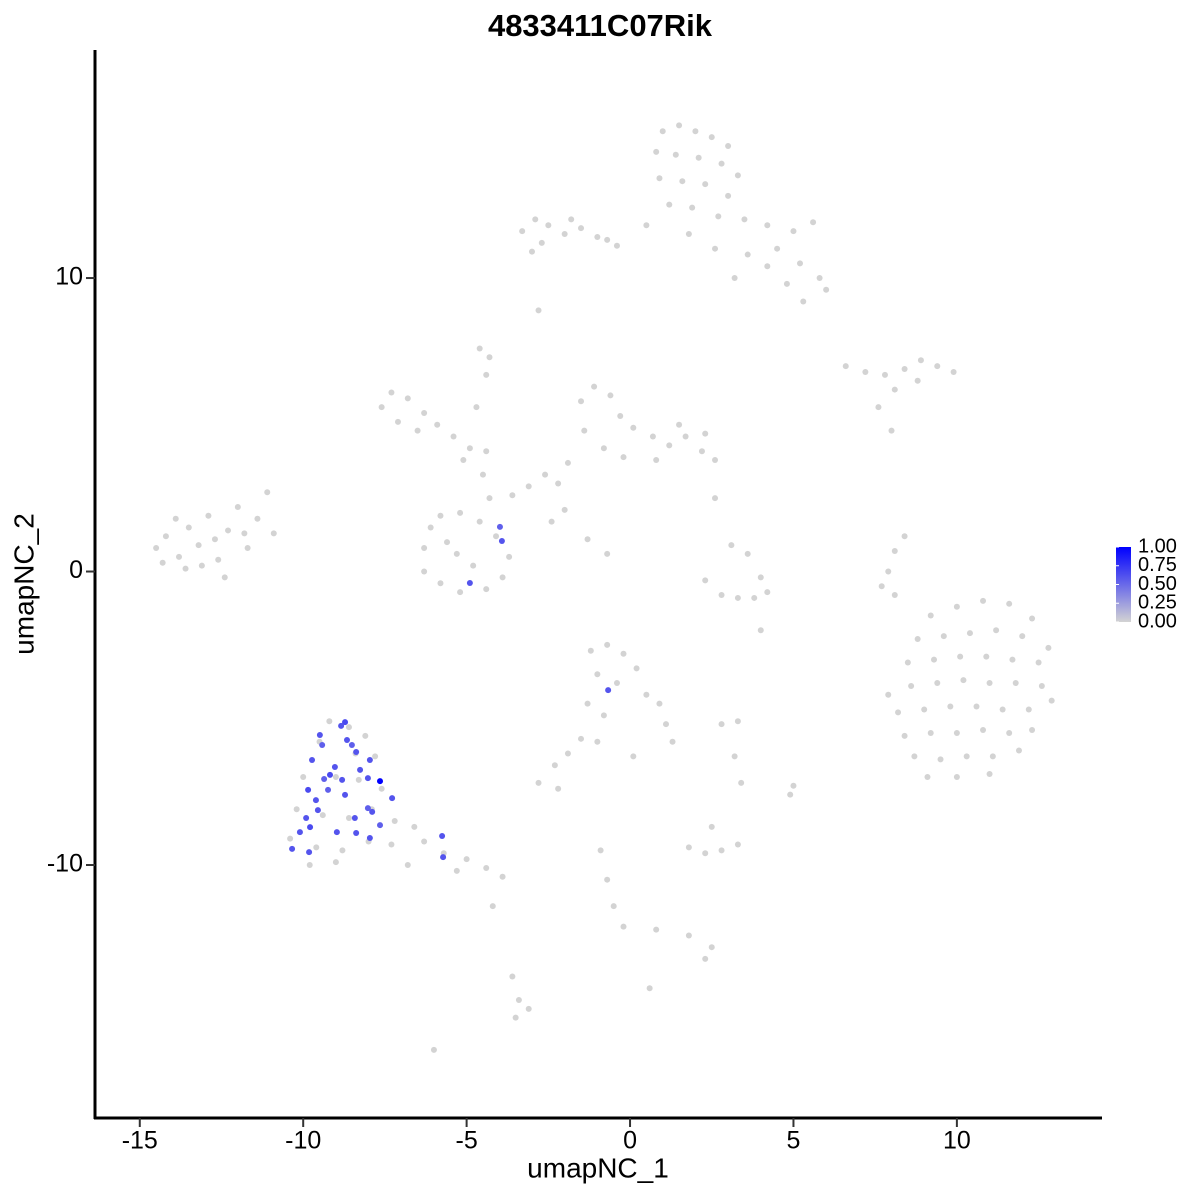  Describe the element at coordinates (69, 277) in the screenshot. I see `y-tick-label: 10` at that location.